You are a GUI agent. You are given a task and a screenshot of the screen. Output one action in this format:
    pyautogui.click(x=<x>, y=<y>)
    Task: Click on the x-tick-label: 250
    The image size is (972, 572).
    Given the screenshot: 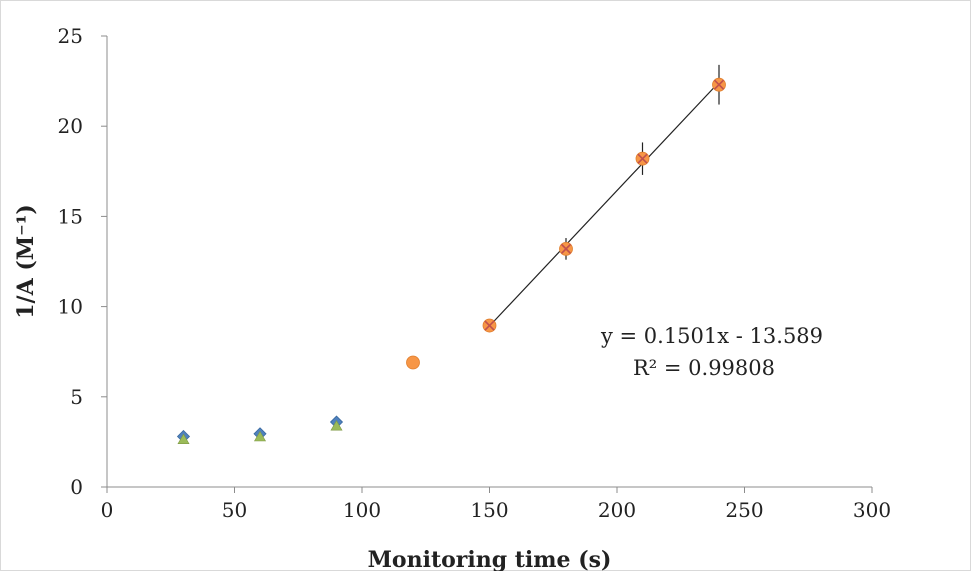 What is the action you would take?
    pyautogui.click(x=744, y=510)
    